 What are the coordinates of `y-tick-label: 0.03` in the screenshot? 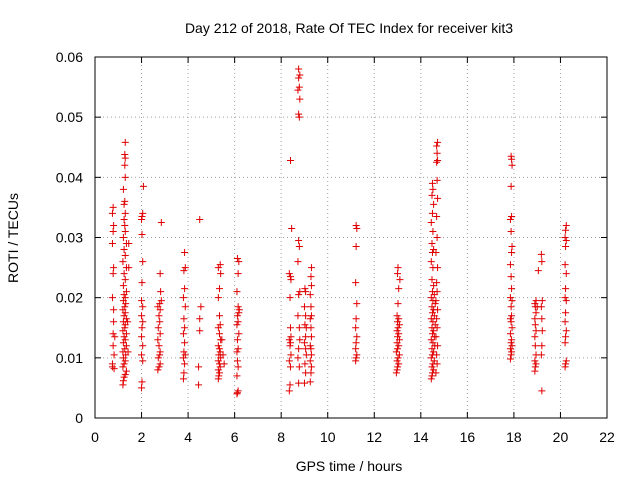 It's located at (69, 238).